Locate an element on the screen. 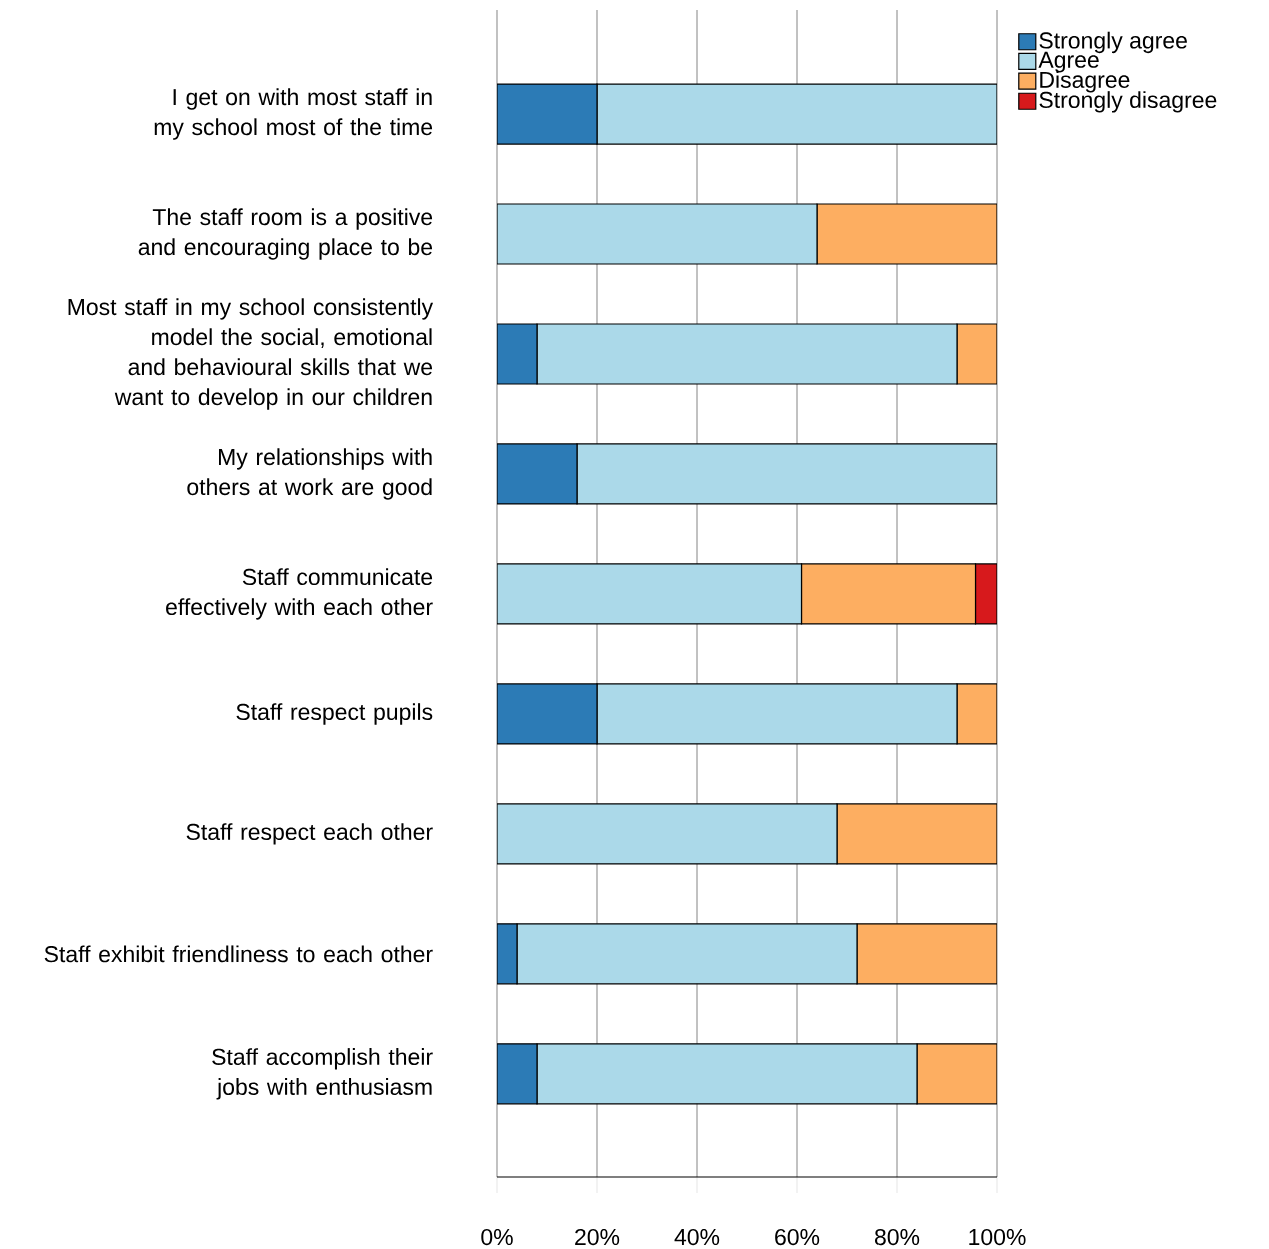  y-tick-label: Staff respect each other is located at coordinates (309, 834).